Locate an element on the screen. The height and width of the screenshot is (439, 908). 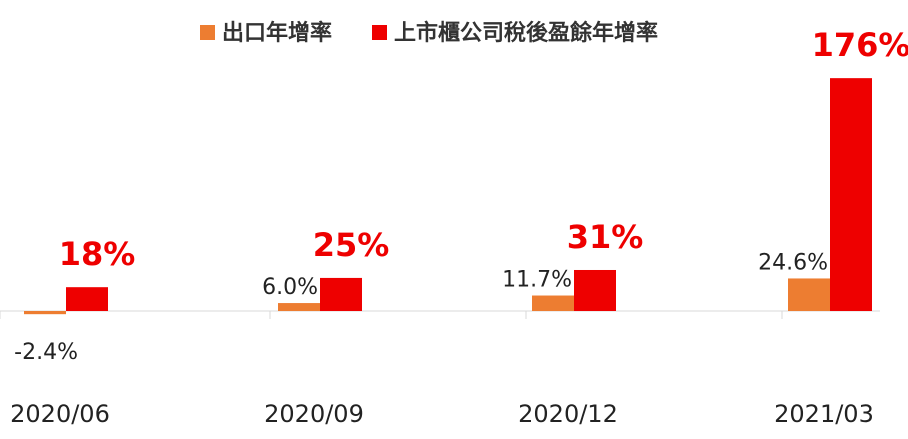
legend: 出口年增率 上市櫃公司稅後盈餘年增率 is located at coordinates (429, 33).